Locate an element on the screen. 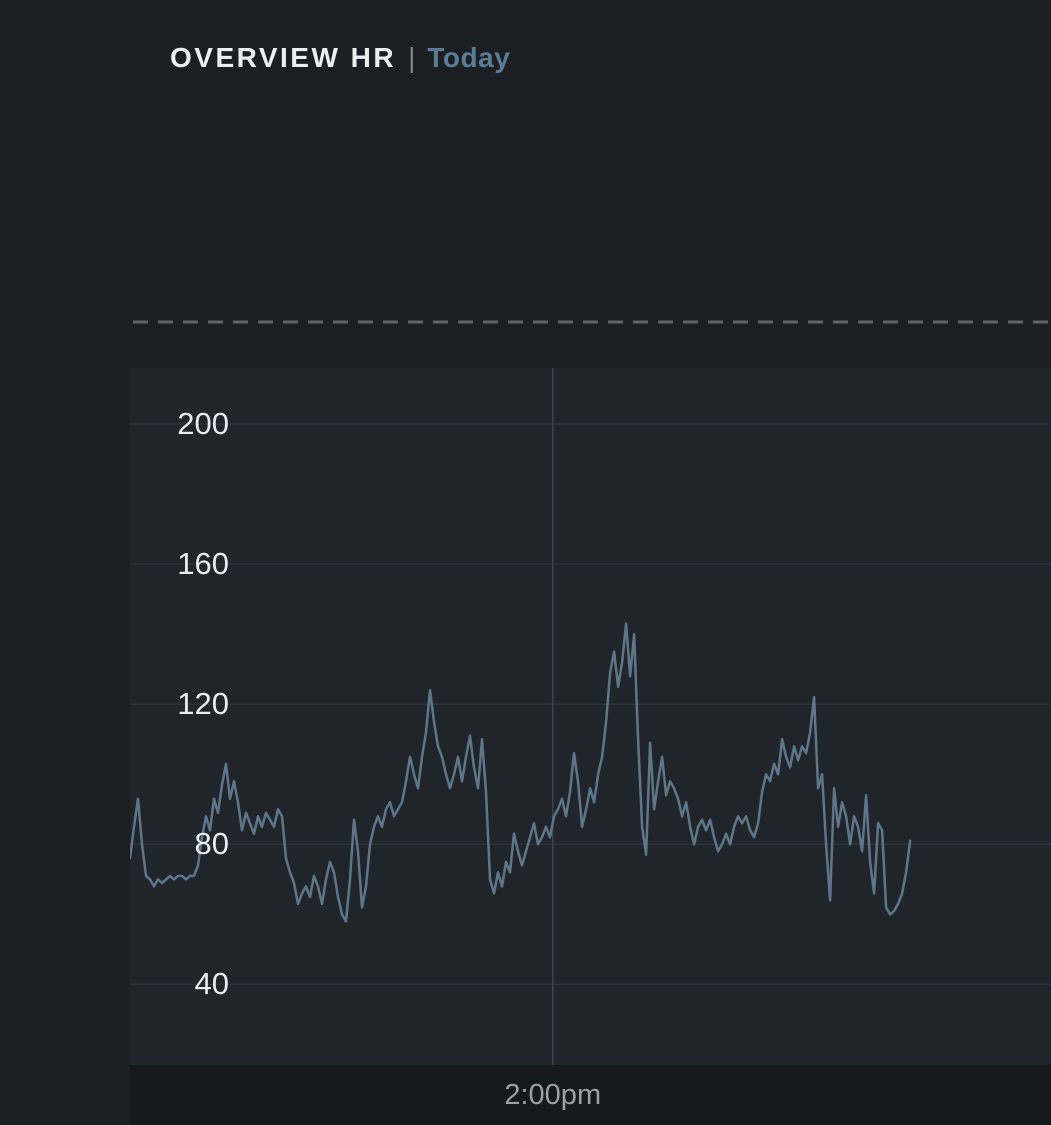 This screenshot has width=1051, height=1125. x-axis-bar: 2:00pm is located at coordinates (590, 1095).